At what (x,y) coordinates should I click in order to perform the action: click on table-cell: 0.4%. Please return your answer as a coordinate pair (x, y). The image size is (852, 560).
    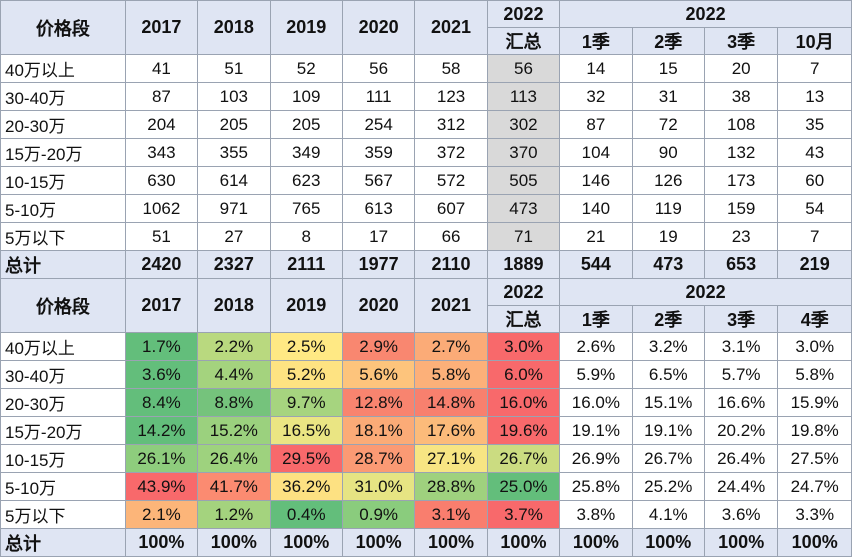
    Looking at the image, I should click on (306, 514).